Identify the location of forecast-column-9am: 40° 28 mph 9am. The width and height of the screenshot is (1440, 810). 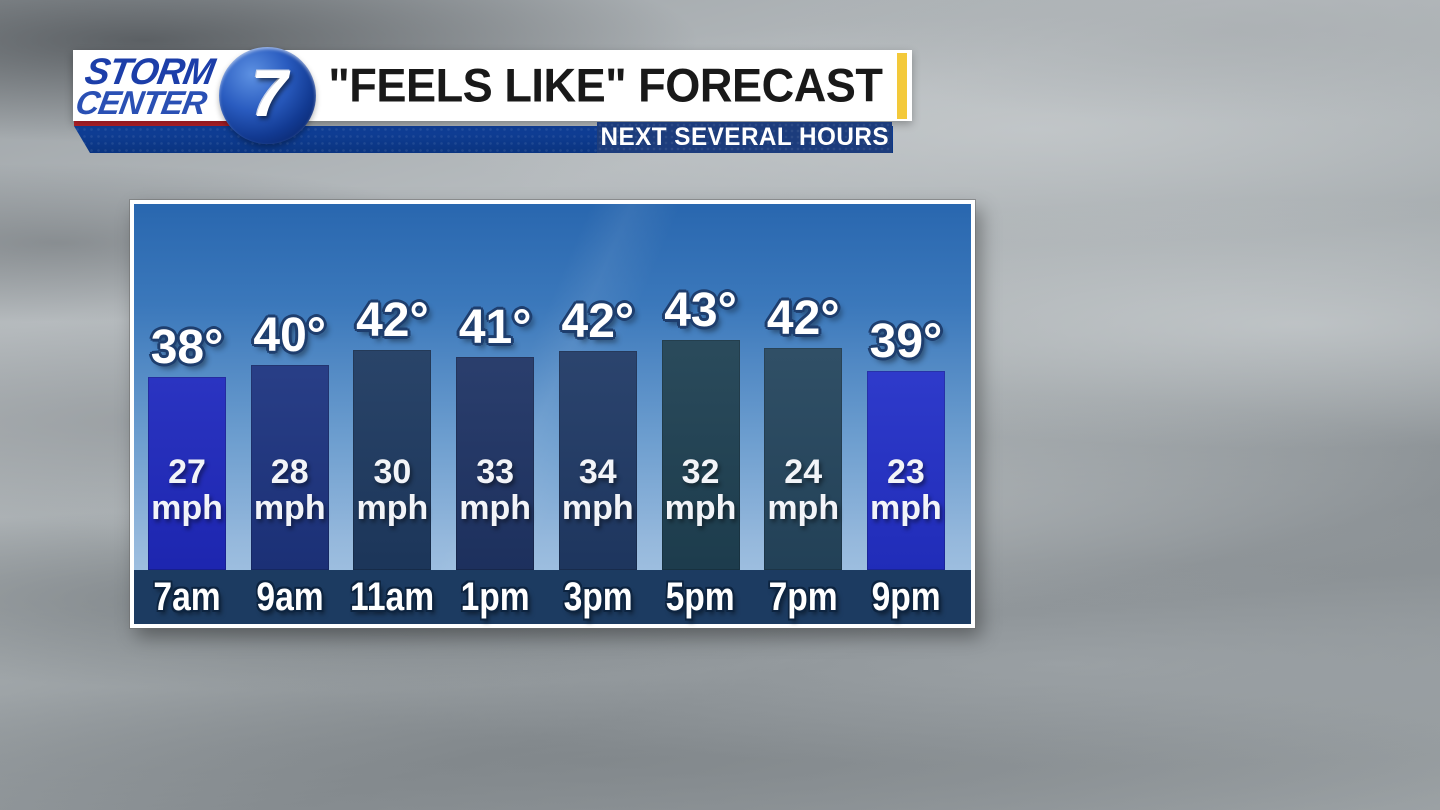
(289, 414).